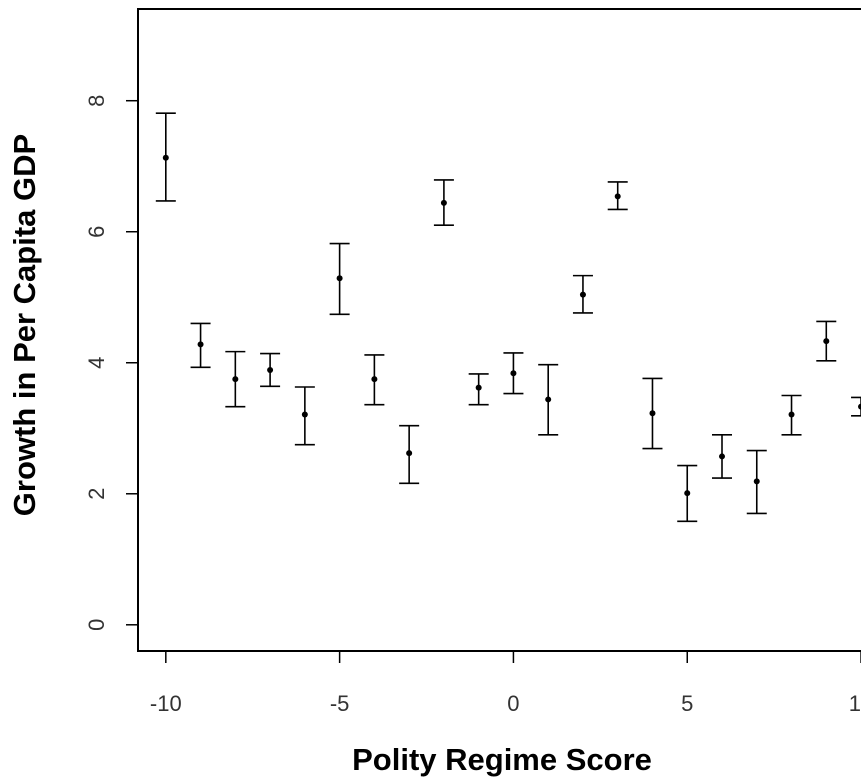 The image size is (861, 780). I want to click on x-axis: -10 -5 0 5 10, so click(505, 683).